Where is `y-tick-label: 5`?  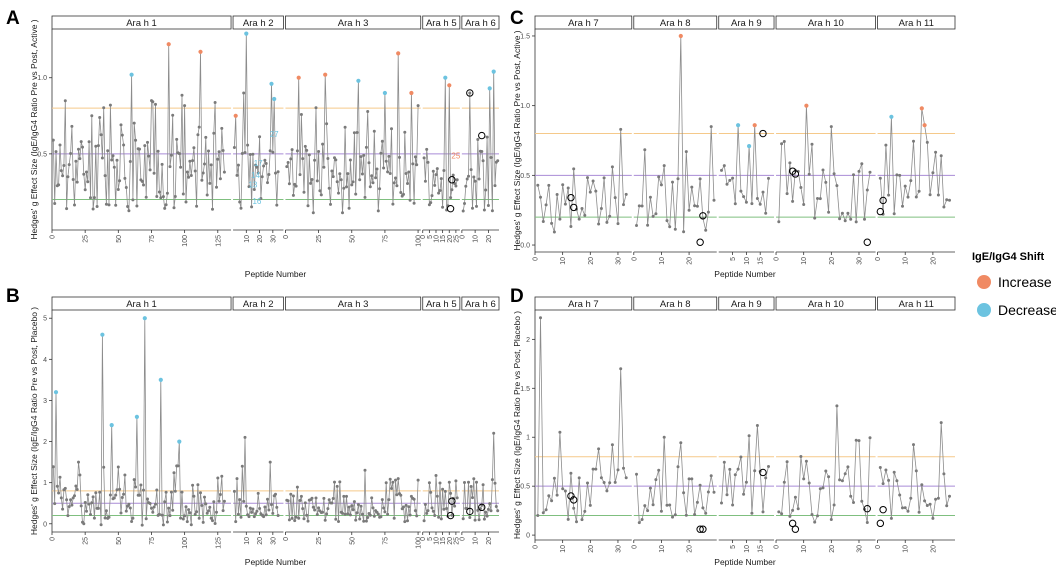
y-tick-label: 5 is located at coordinates (45, 319).